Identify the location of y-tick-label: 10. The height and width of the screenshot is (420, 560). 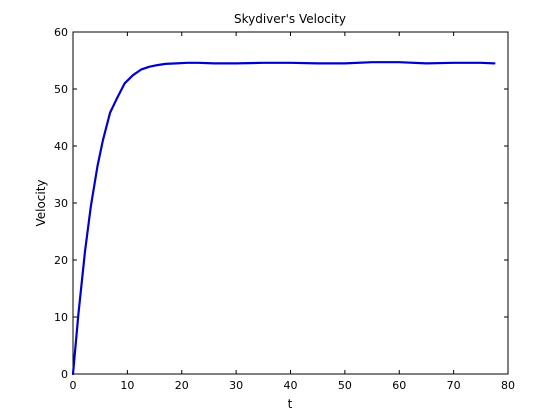
(61, 317).